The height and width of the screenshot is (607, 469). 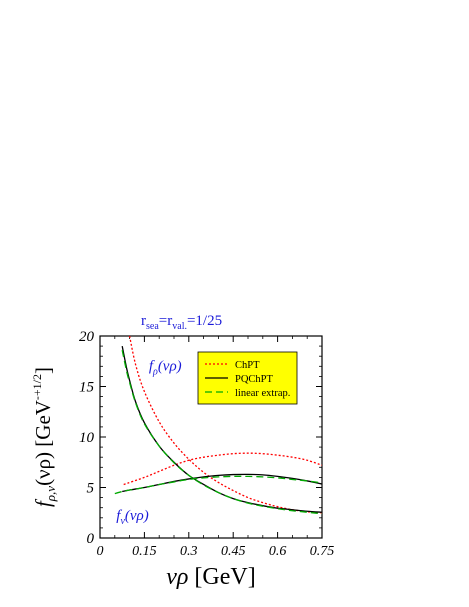 What do you see at coordinates (222, 469) in the screenshot?
I see `series-line-chpt-f-nu` at bounding box center [222, 469].